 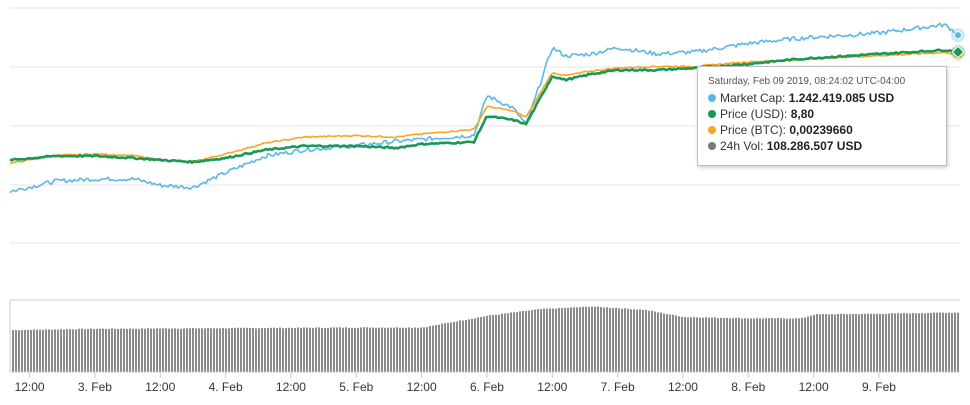 I want to click on volume-dot-icon, so click(x=712, y=146).